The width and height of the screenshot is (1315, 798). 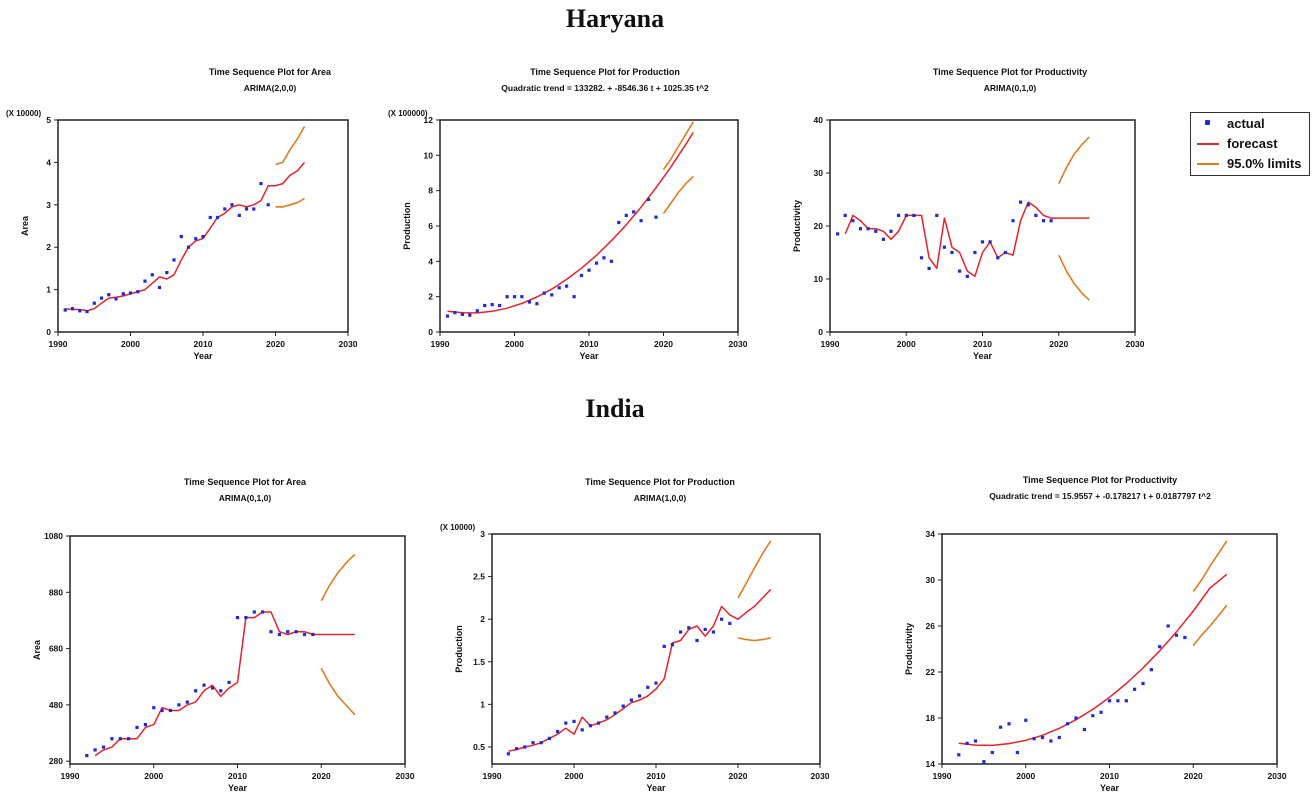 What do you see at coordinates (931, 764) in the screenshot?
I see `y-tick-label: 14` at bounding box center [931, 764].